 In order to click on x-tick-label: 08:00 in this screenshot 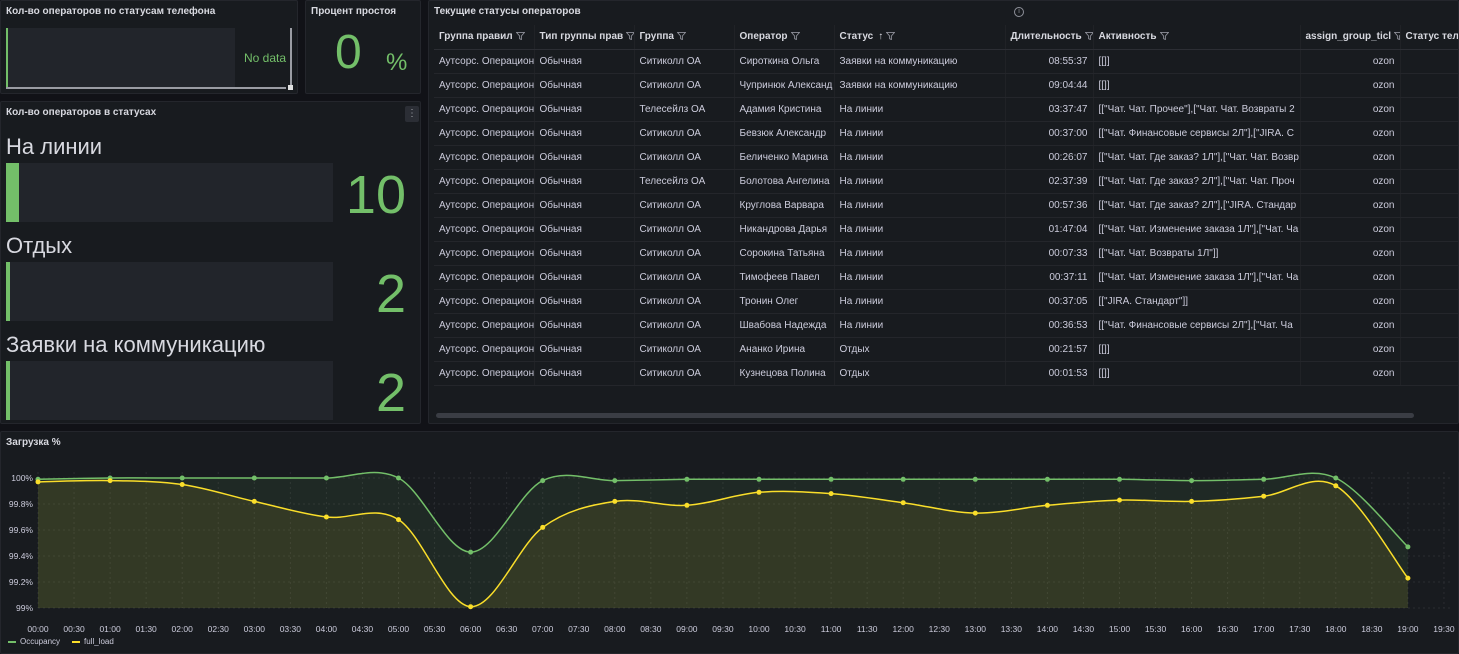, I will do `click(615, 629)`.